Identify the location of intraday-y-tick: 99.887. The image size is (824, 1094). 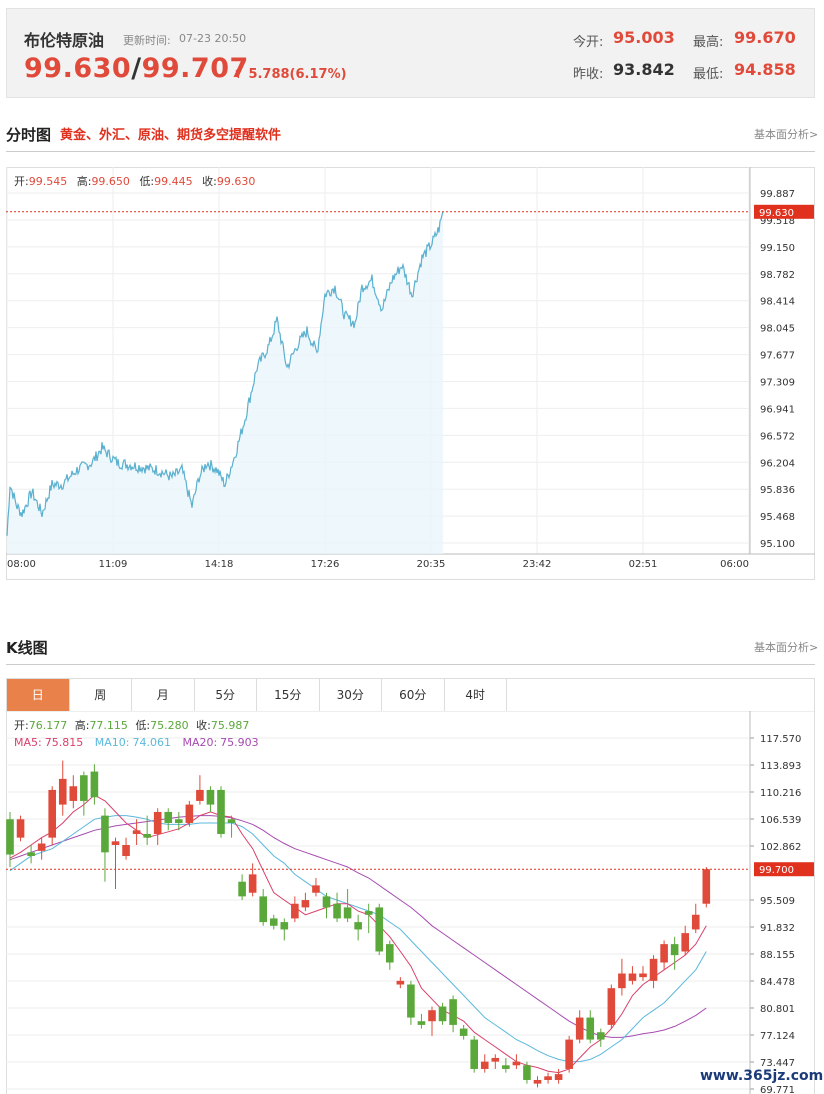
(777, 194).